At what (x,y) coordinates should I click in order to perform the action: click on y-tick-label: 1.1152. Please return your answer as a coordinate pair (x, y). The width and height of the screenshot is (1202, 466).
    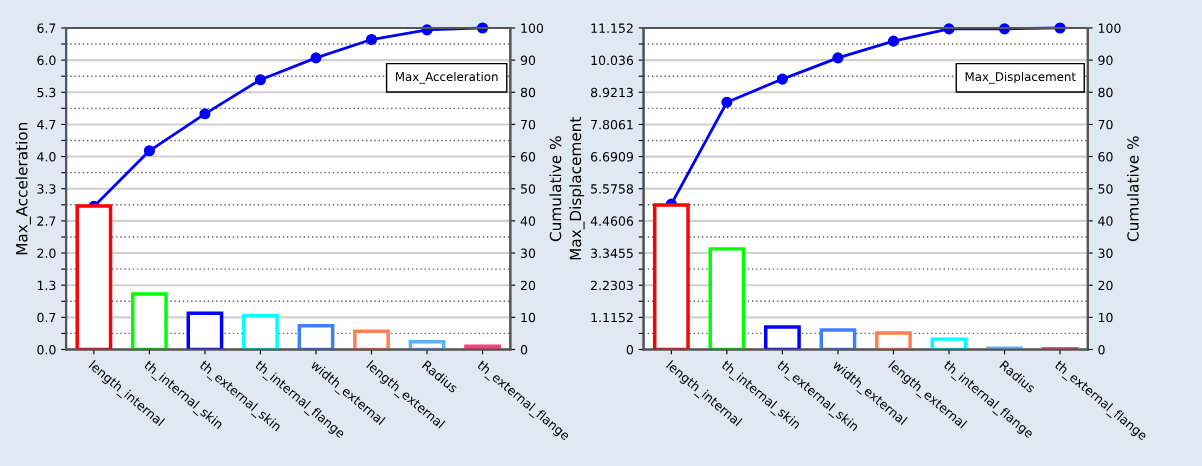
    Looking at the image, I should click on (612, 317).